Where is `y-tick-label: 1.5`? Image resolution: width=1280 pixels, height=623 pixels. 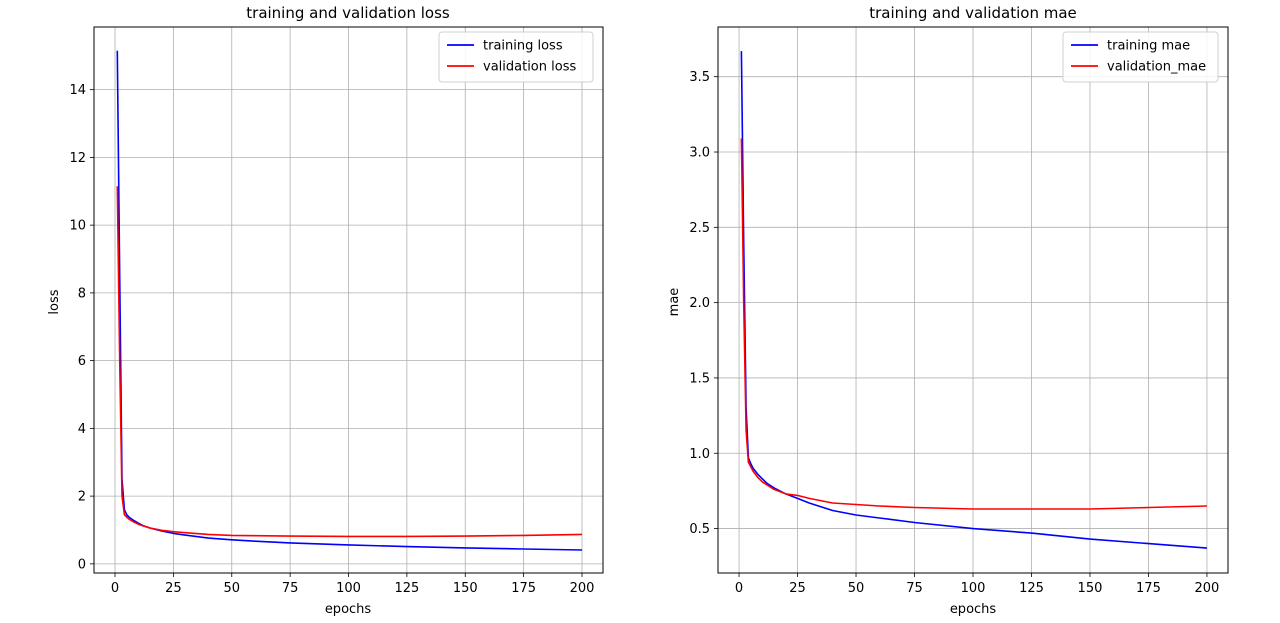
y-tick-label: 1.5 is located at coordinates (699, 378).